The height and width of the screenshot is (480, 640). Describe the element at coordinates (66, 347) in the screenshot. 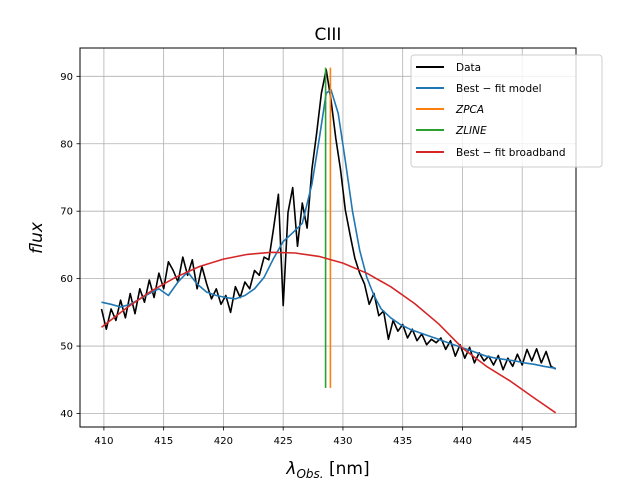

I see `y-tick-label: 50` at that location.